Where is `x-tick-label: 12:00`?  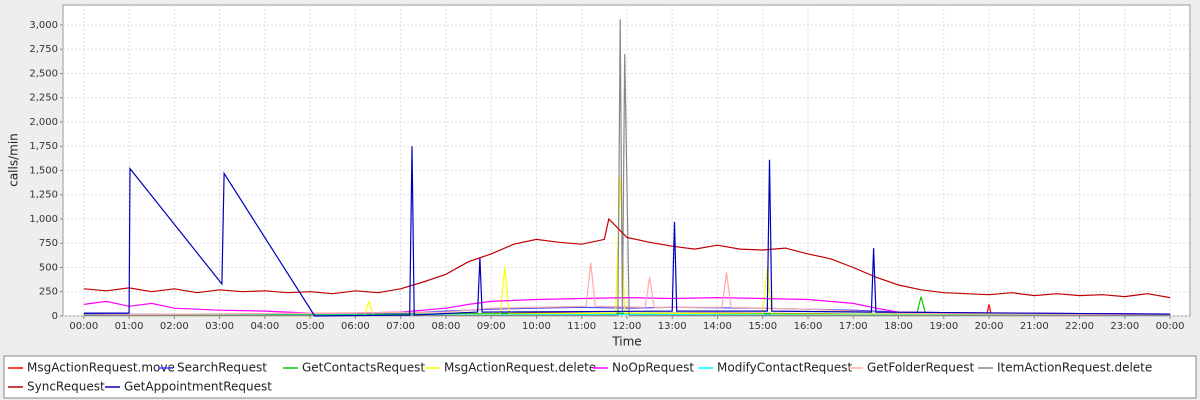 x-tick-label: 12:00 is located at coordinates (627, 326).